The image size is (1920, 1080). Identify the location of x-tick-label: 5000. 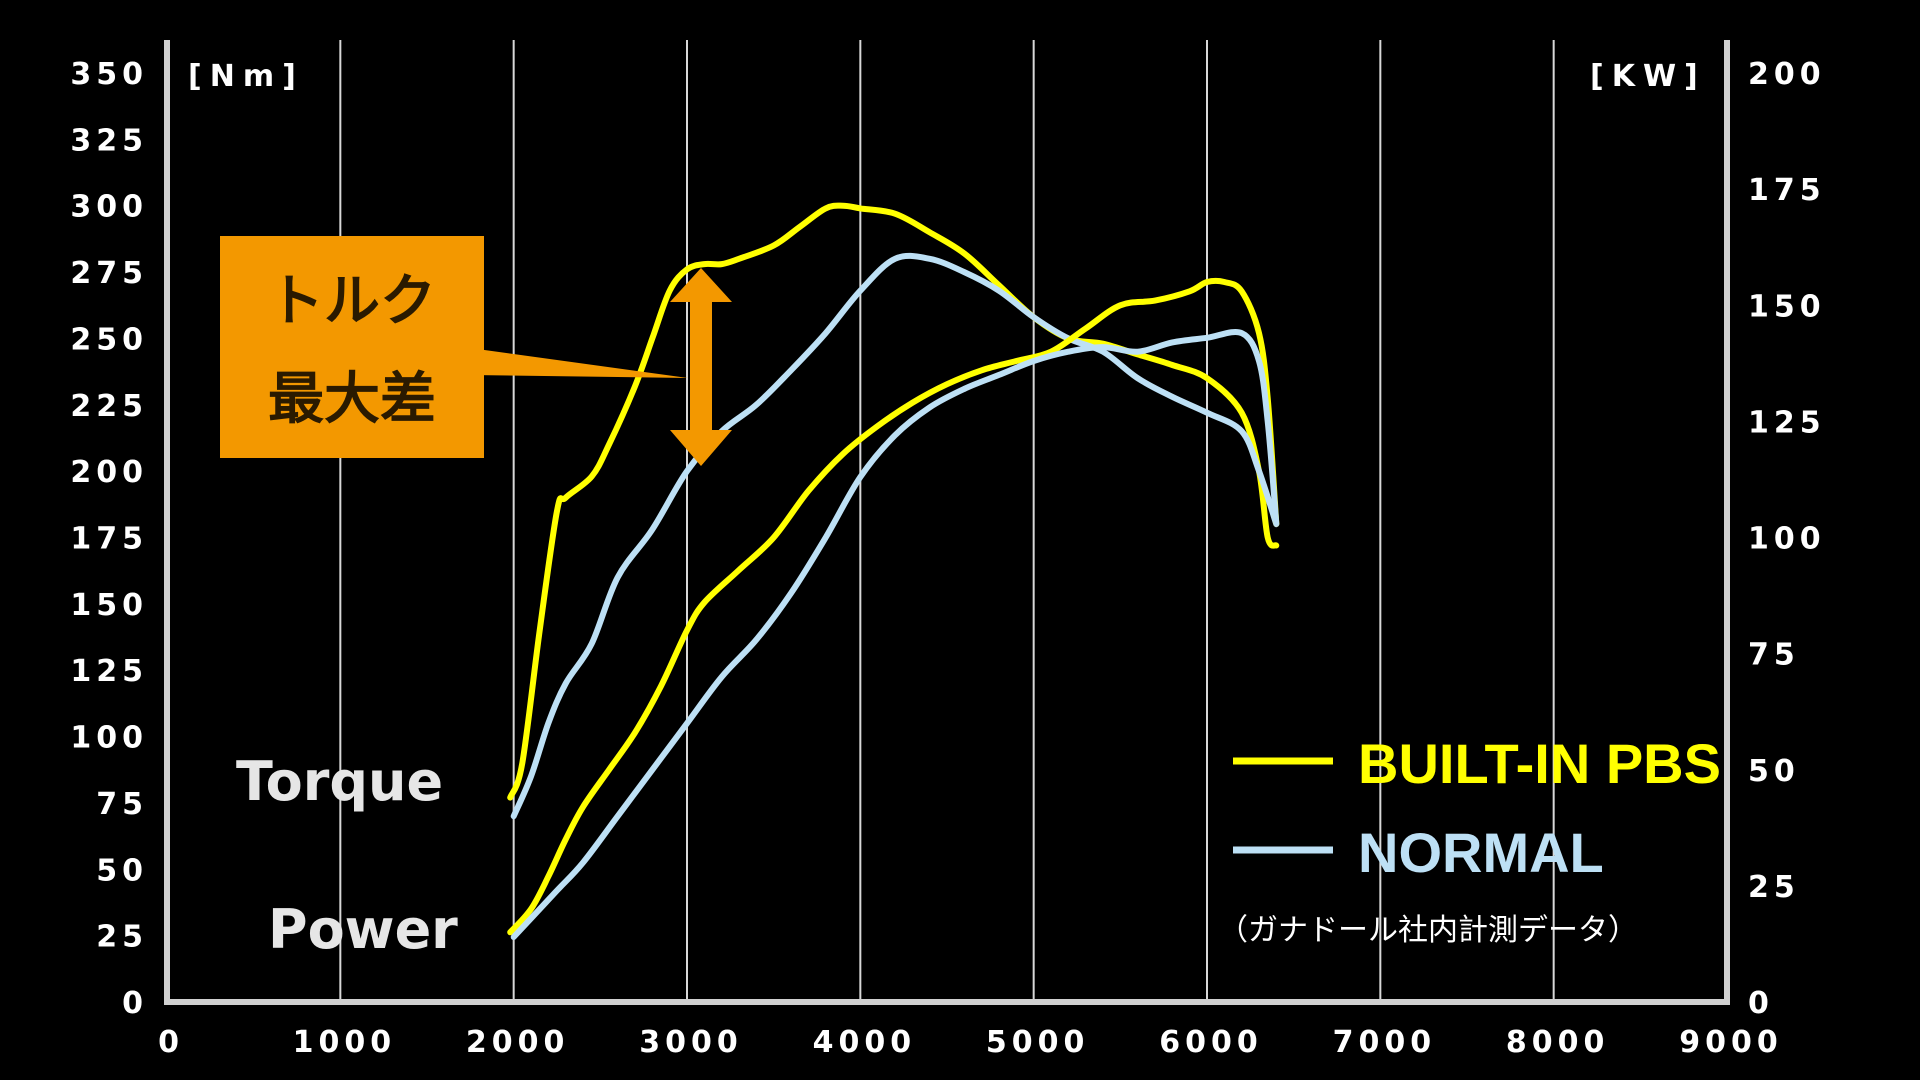
(1038, 1042).